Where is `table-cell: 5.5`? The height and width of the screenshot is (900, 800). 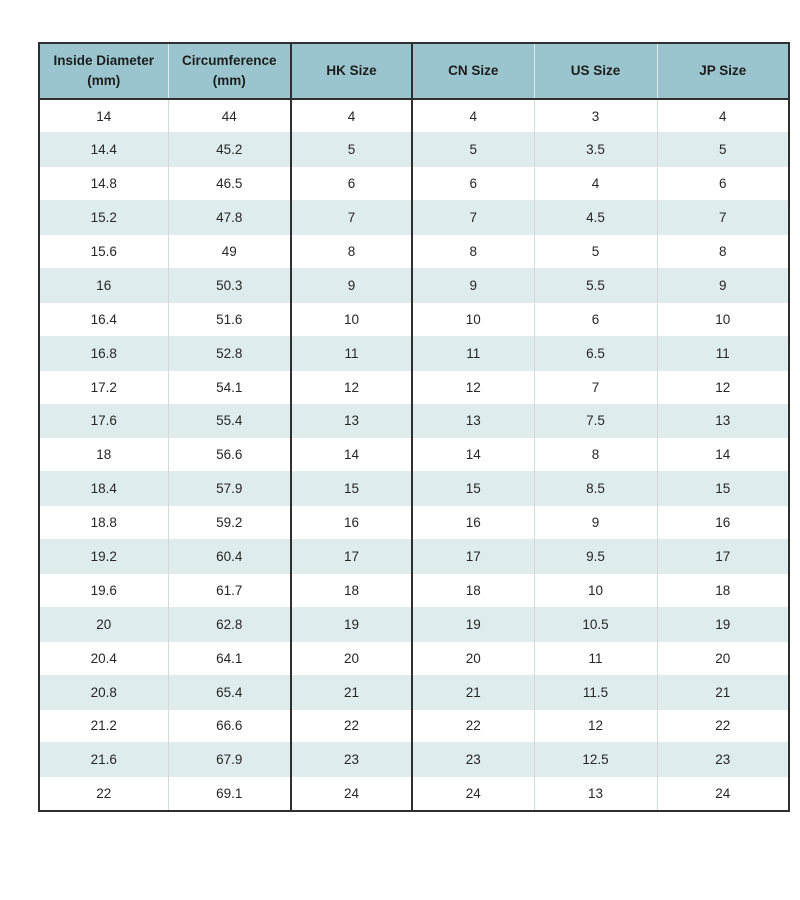
table-cell: 5.5 is located at coordinates (595, 285).